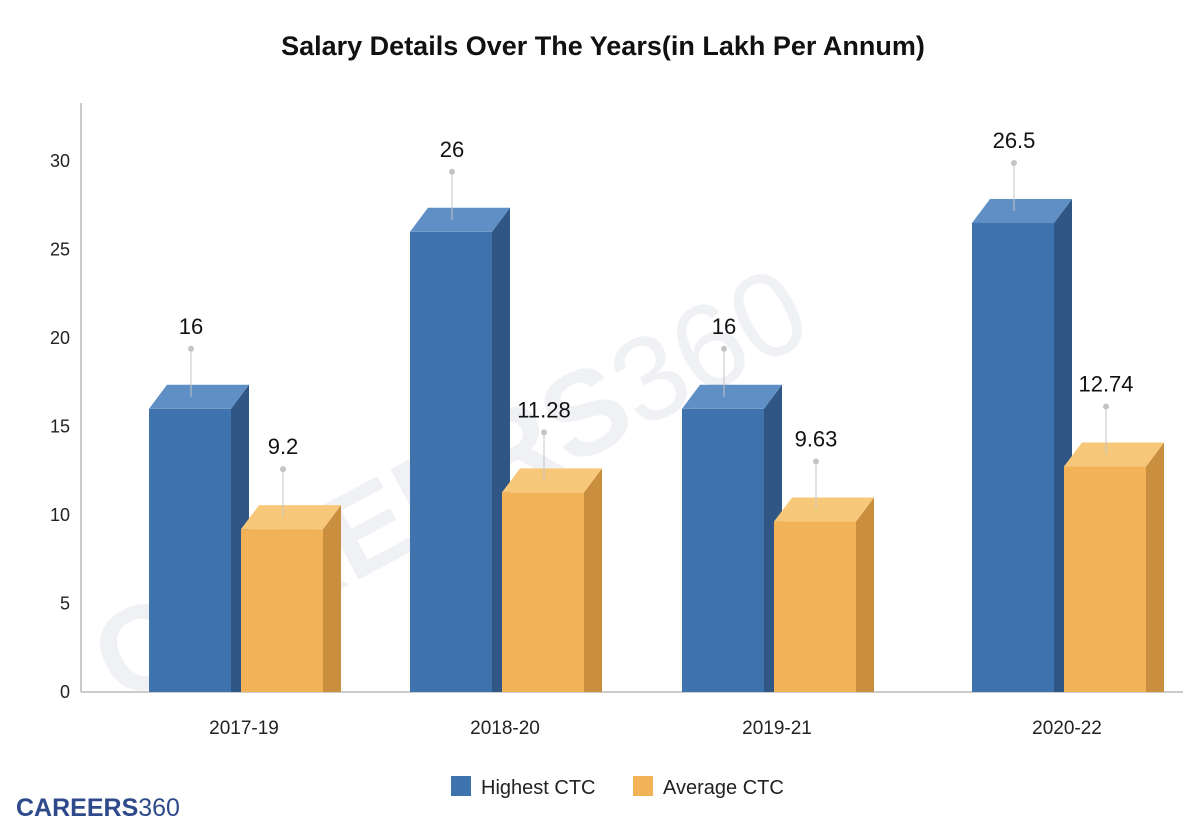 The image size is (1200, 838). I want to click on data-label-highest-ctc-2018-20: 26, so click(452, 178).